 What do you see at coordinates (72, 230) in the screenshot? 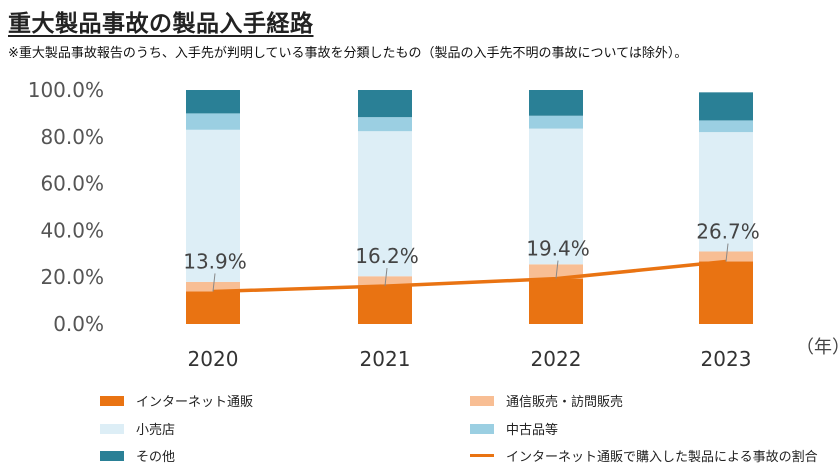
I see `y-tick-label: 40.0%` at bounding box center [72, 230].